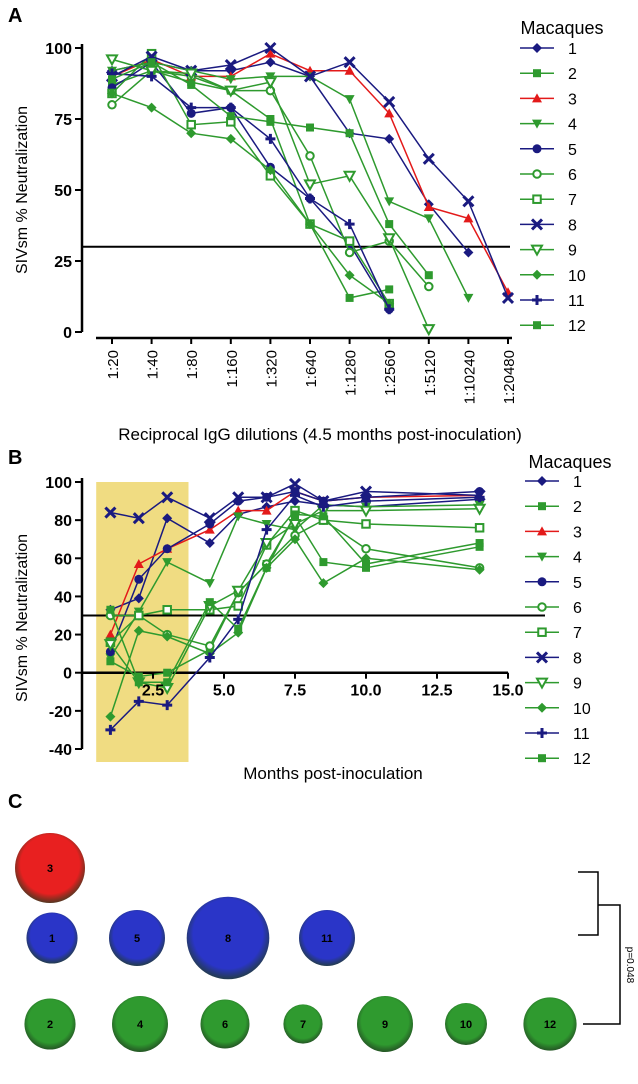  Describe the element at coordinates (553, 608) in the screenshot. I see `panel-b-legend-item-6: 6` at that location.